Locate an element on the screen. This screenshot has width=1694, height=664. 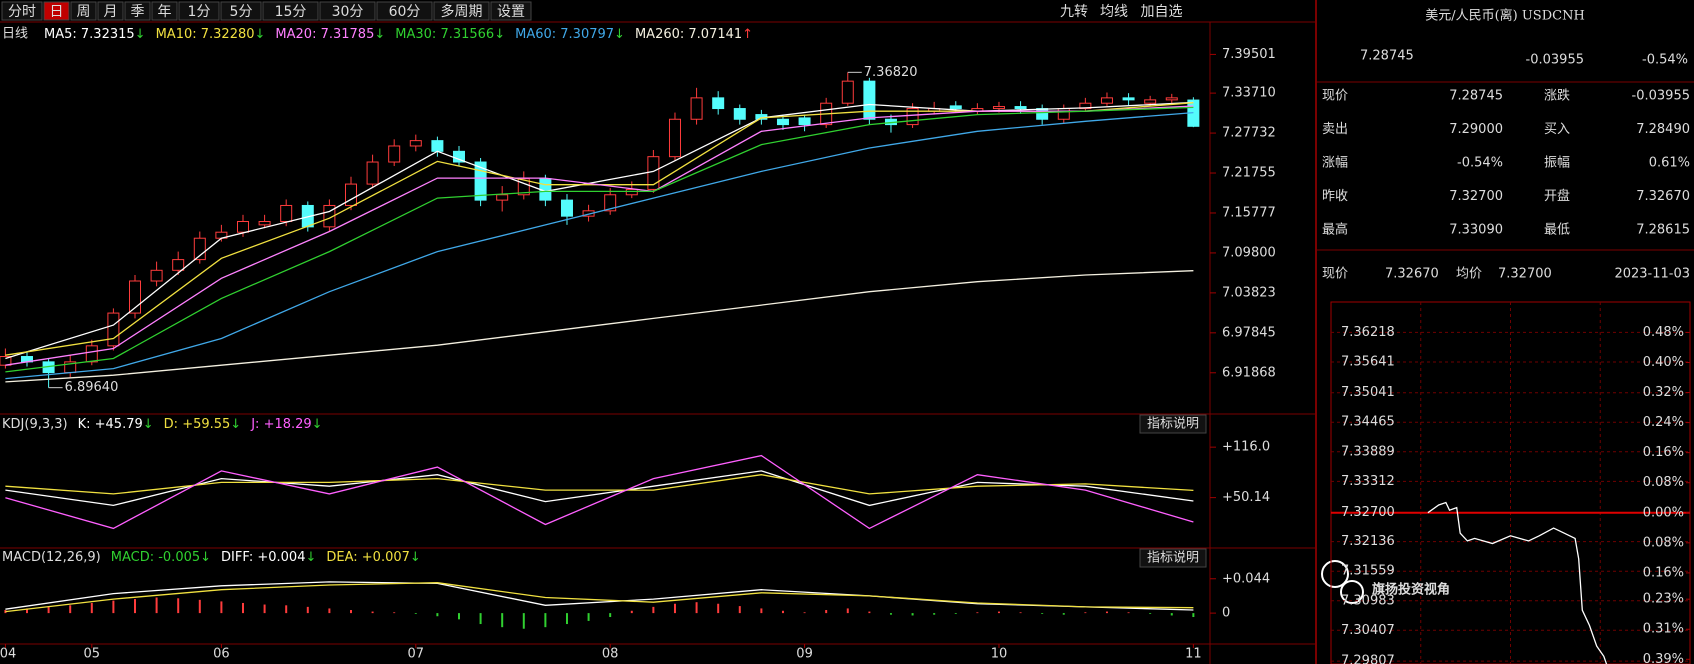
toolbar-label: 日 is located at coordinates (57, 12).